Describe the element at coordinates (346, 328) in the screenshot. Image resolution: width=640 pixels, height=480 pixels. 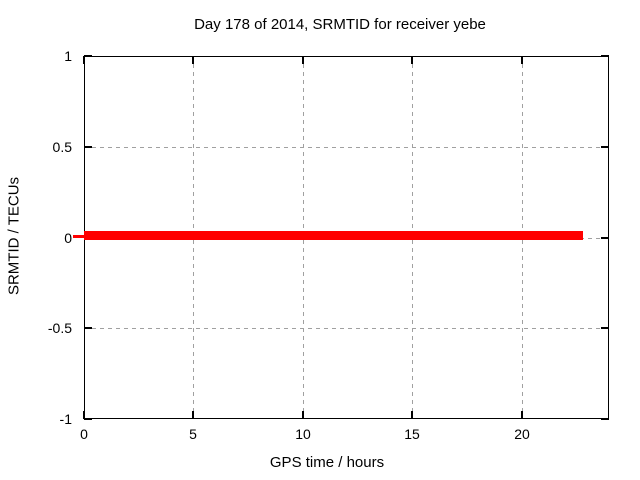
I see `gridline-y--0.5` at that location.